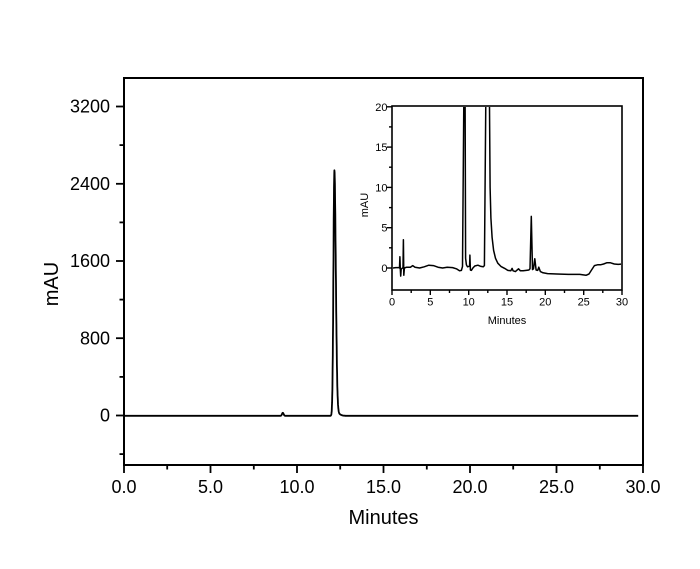 The width and height of the screenshot is (700, 569). I want to click on svg-text: 20.0, so click(469, 487).